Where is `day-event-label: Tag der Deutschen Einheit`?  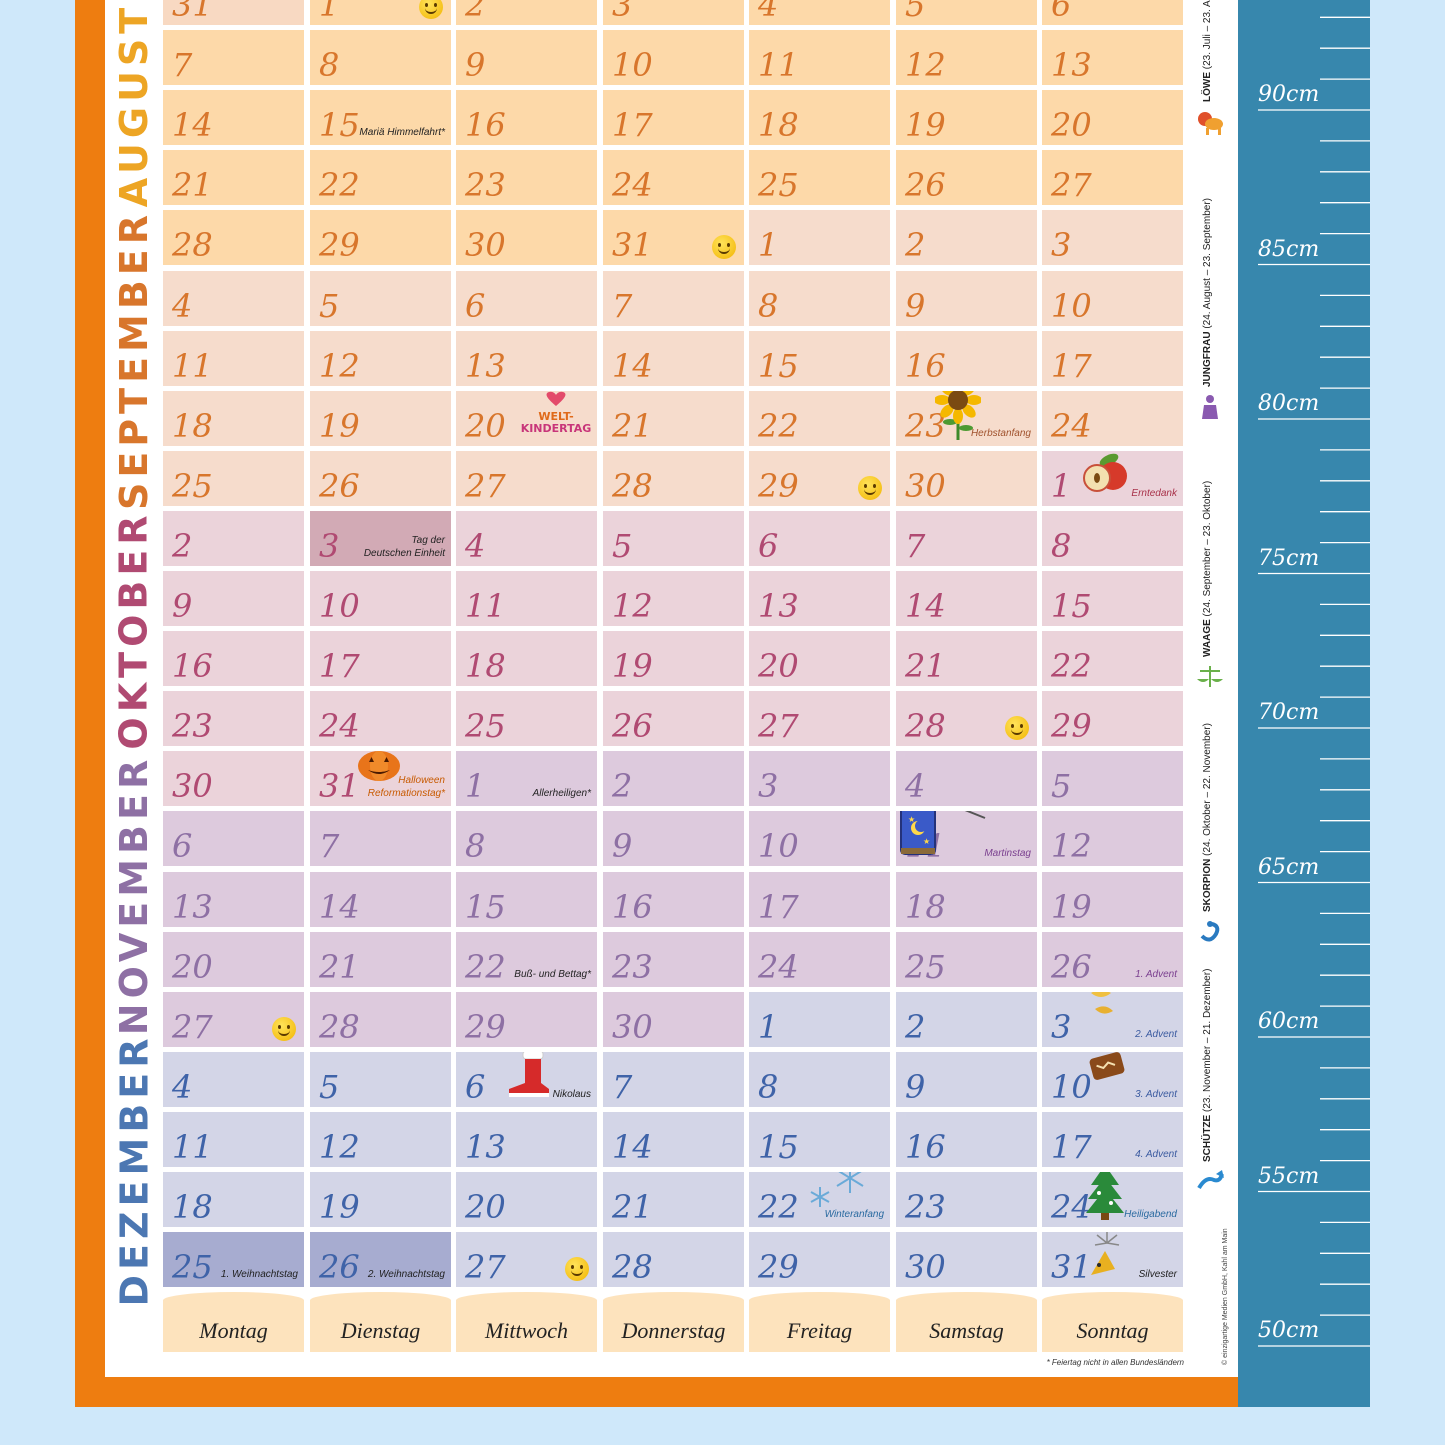 day-event-label: Tag der Deutschen Einheit is located at coordinates (404, 547).